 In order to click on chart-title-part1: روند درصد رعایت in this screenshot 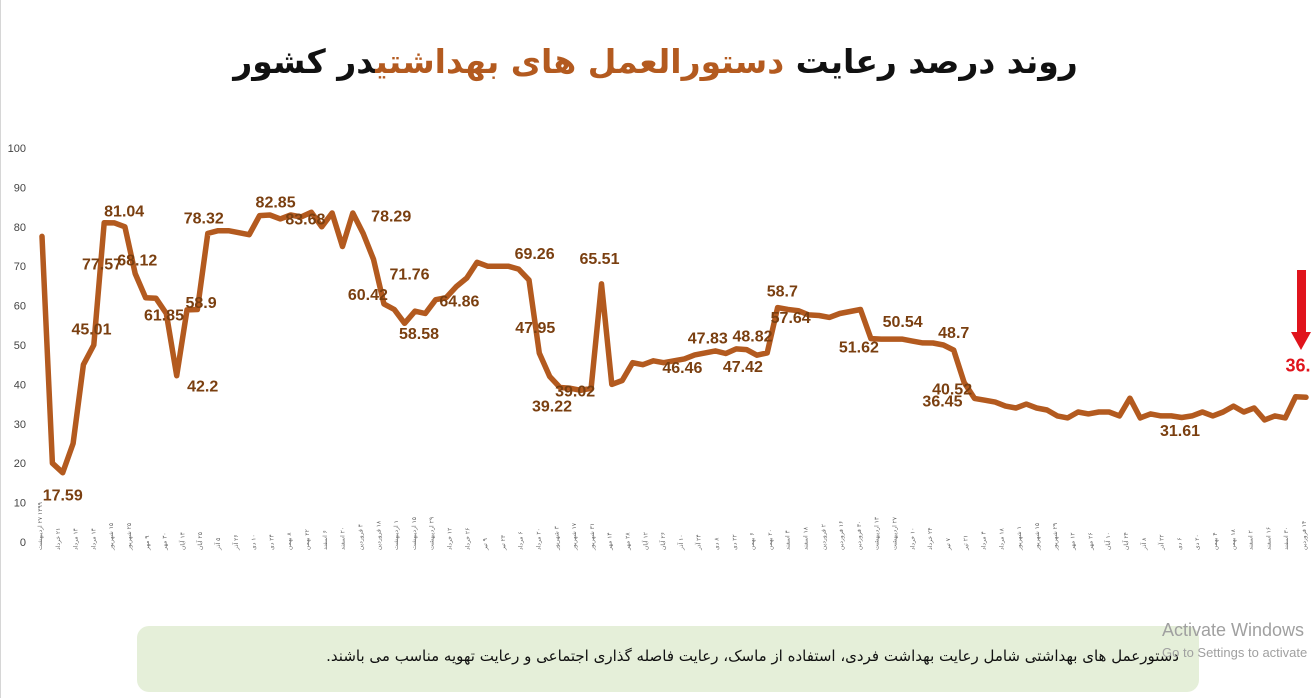, I will do `click(931, 61)`.